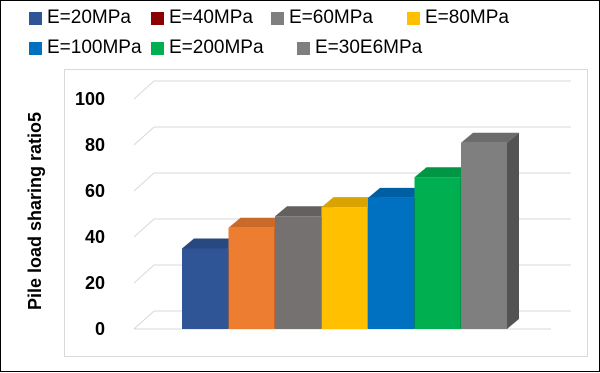 This screenshot has height=373, width=600. What do you see at coordinates (100, 329) in the screenshot?
I see `y-tick-label: 0` at bounding box center [100, 329].